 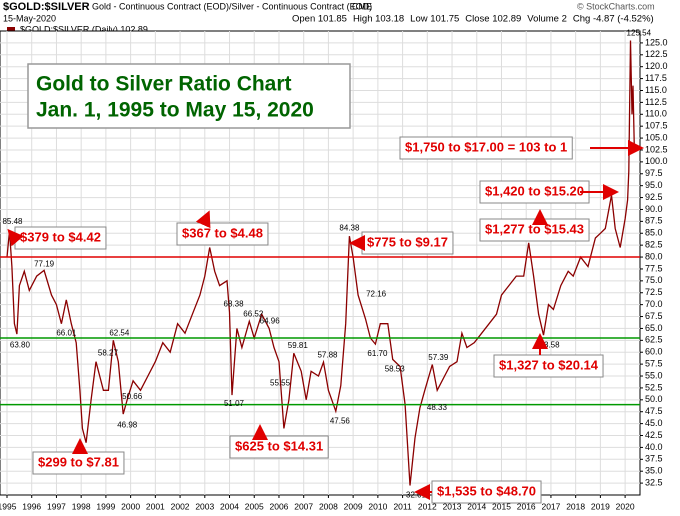 What do you see at coordinates (20, 344) in the screenshot?
I see `point-label: 63.80` at bounding box center [20, 344].